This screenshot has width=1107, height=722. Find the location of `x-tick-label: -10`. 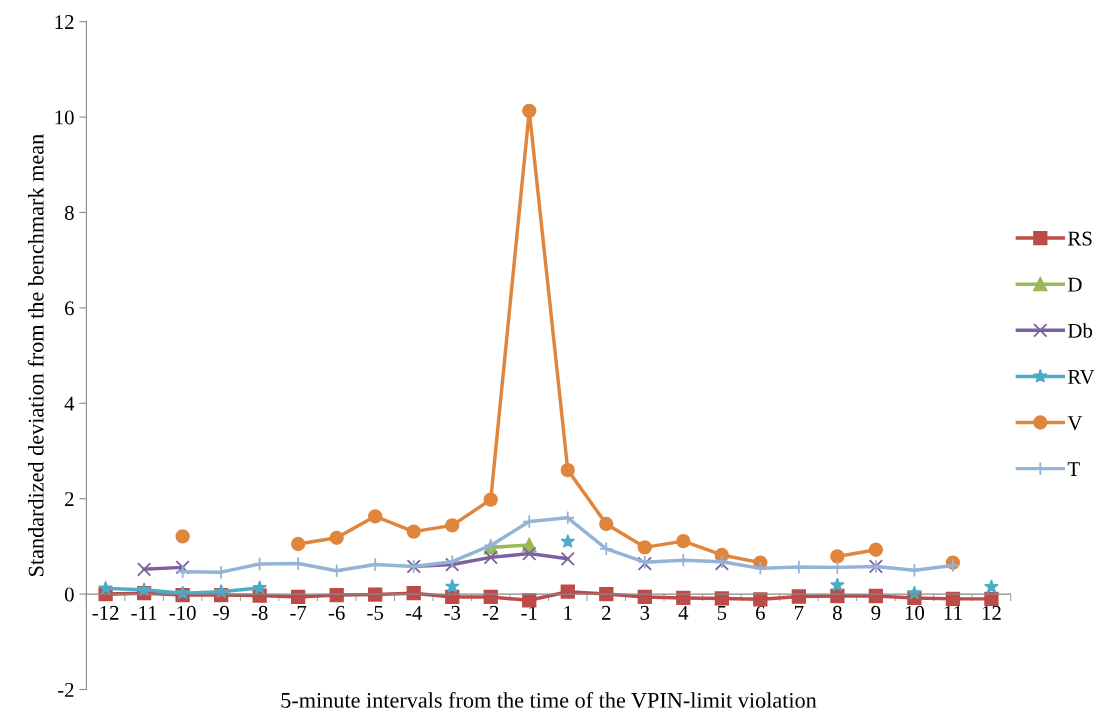

x-tick-label: -10 is located at coordinates (182, 612).